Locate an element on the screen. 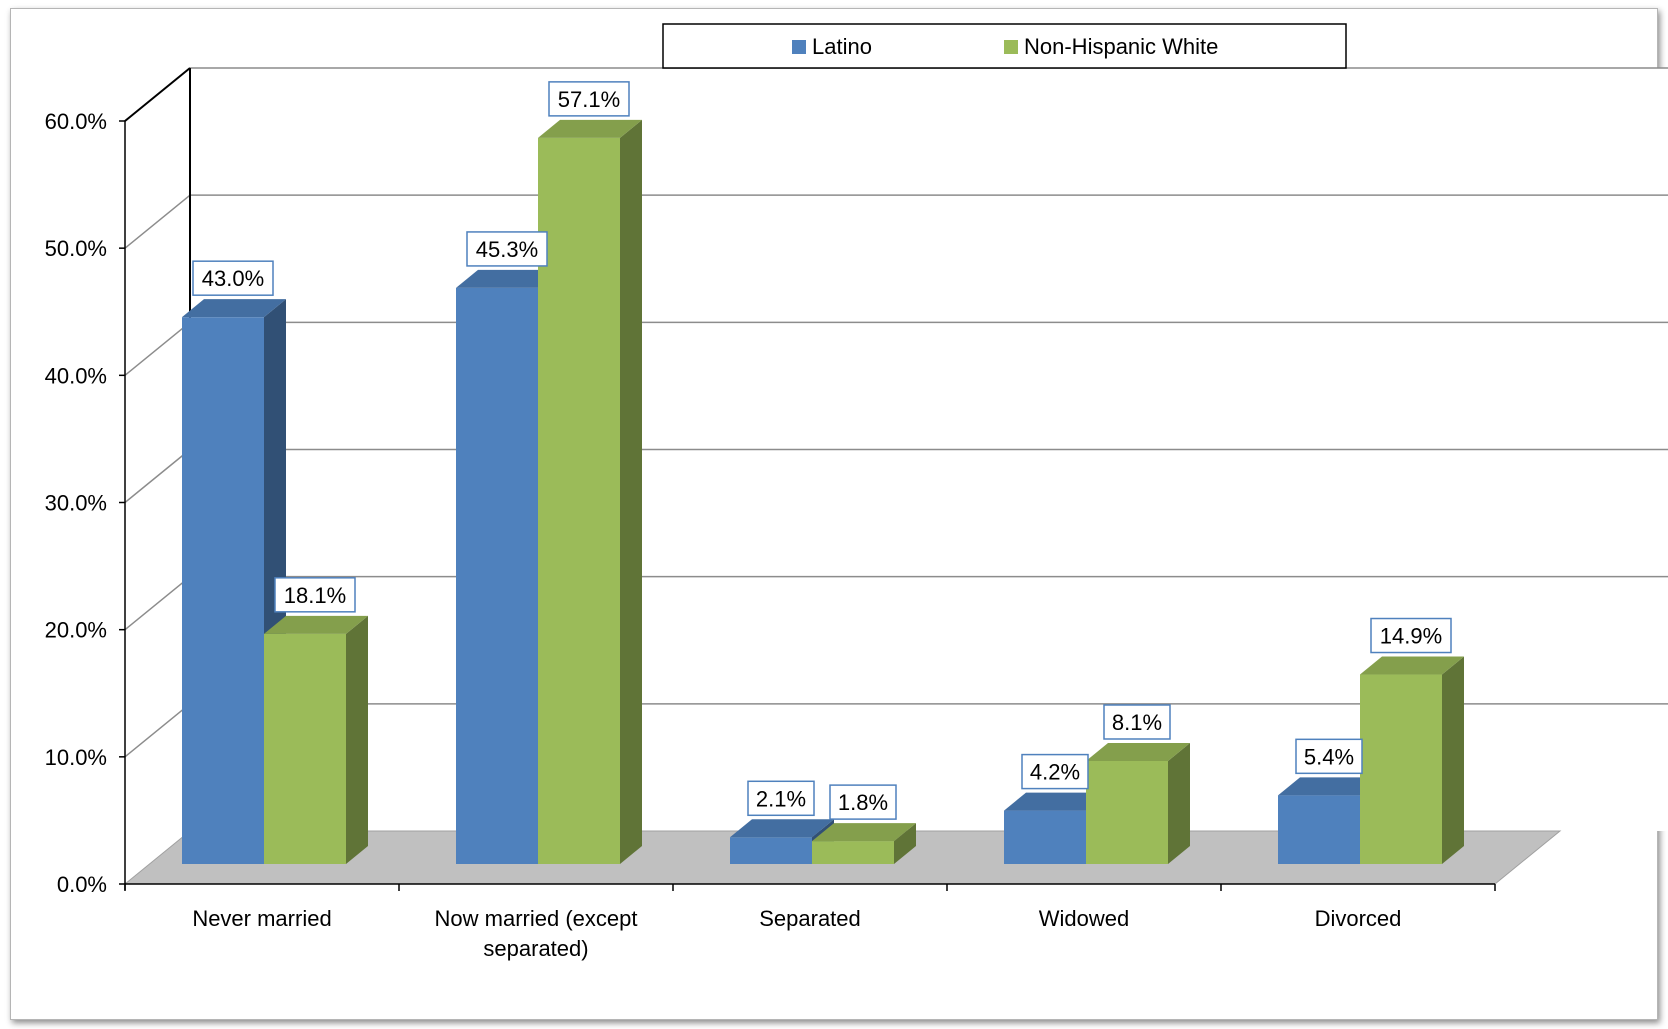  data-label: 2.1% is located at coordinates (781, 798).